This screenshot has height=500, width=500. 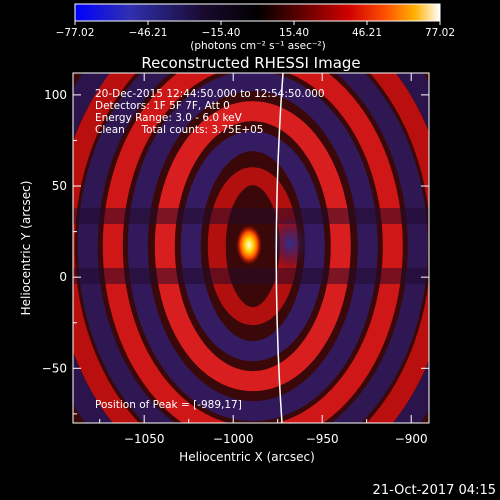 What do you see at coordinates (257, 12) in the screenshot?
I see `colorbar` at bounding box center [257, 12].